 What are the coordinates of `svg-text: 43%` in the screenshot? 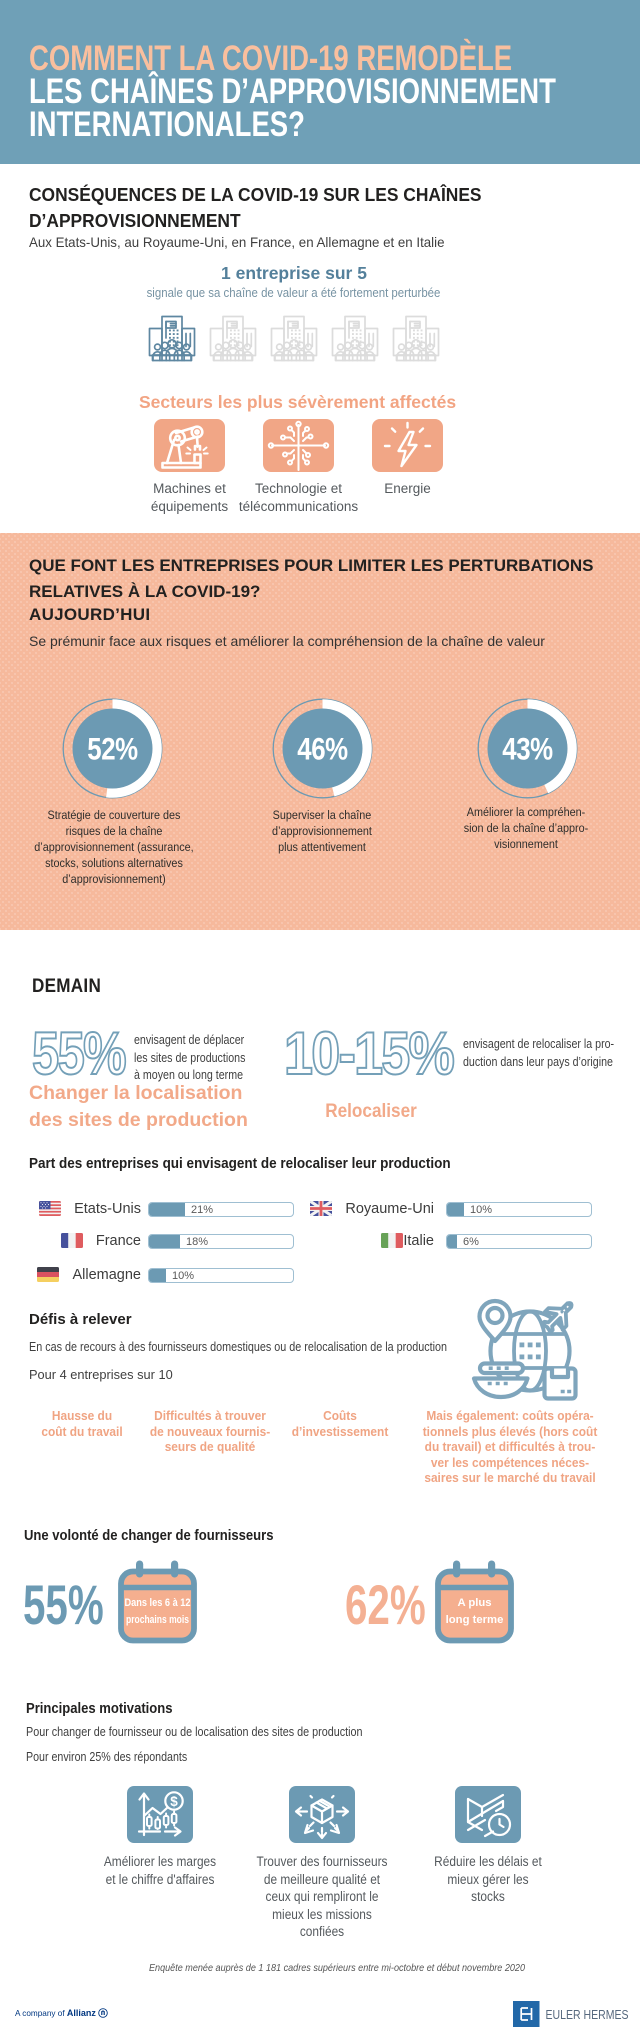 It's located at (527, 749).